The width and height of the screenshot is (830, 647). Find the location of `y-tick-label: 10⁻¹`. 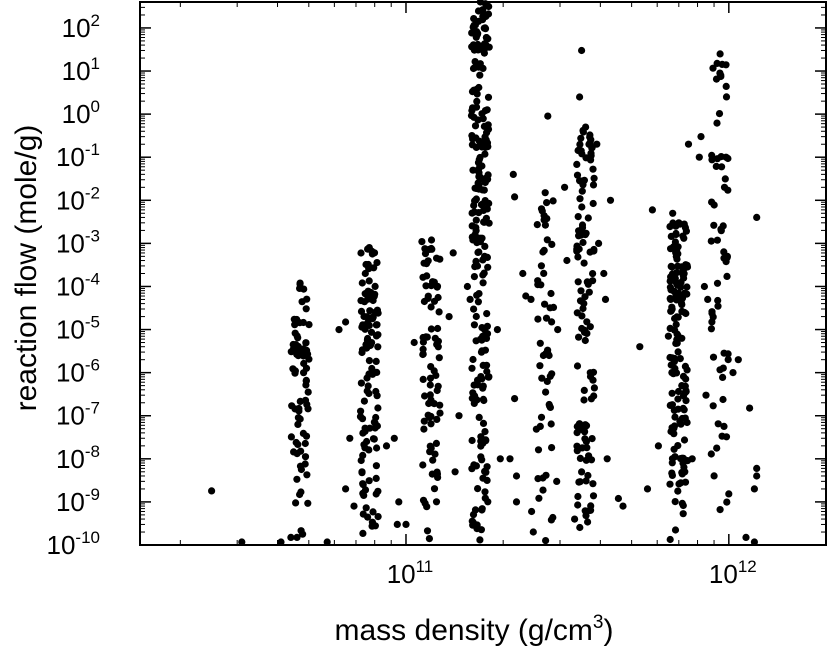

y-tick-label: 10⁻¹ is located at coordinates (78, 156).